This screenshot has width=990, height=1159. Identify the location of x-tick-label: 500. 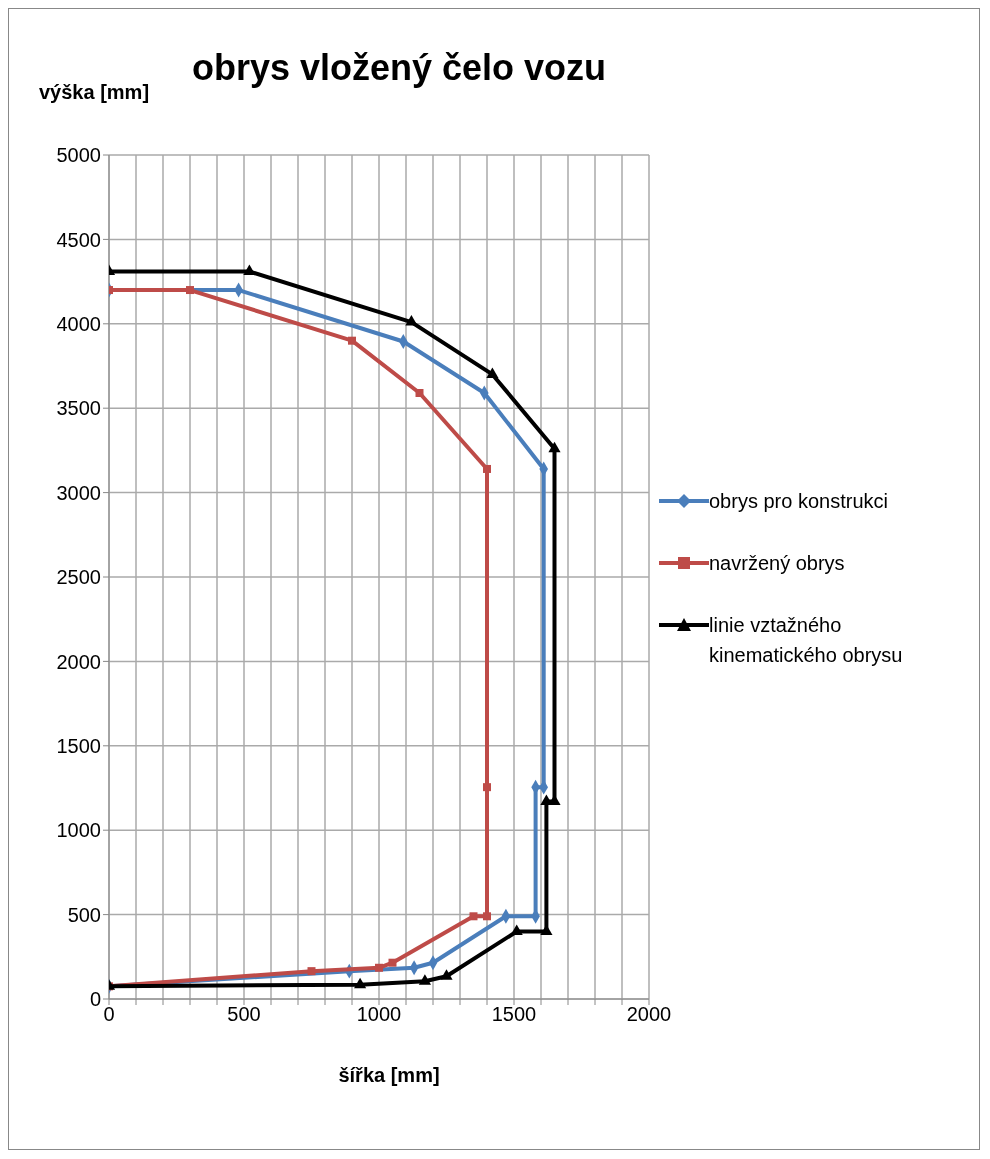
(244, 1014).